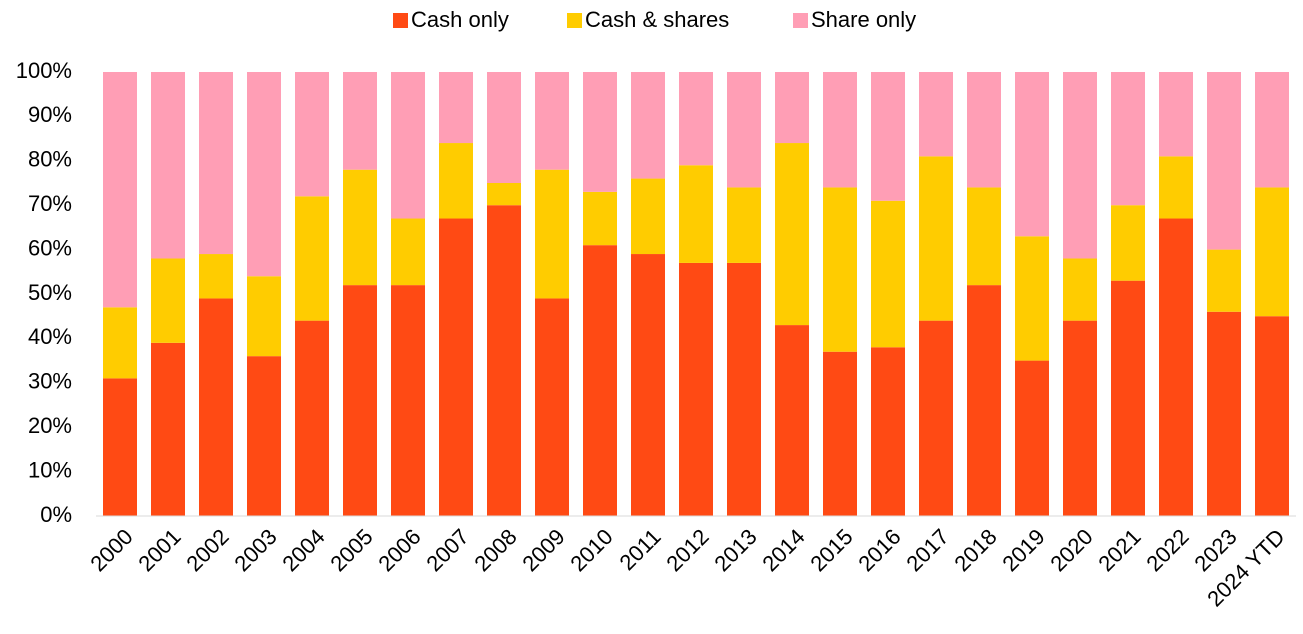  Describe the element at coordinates (44, 70) in the screenshot. I see `y-tick-label: 100%` at that location.